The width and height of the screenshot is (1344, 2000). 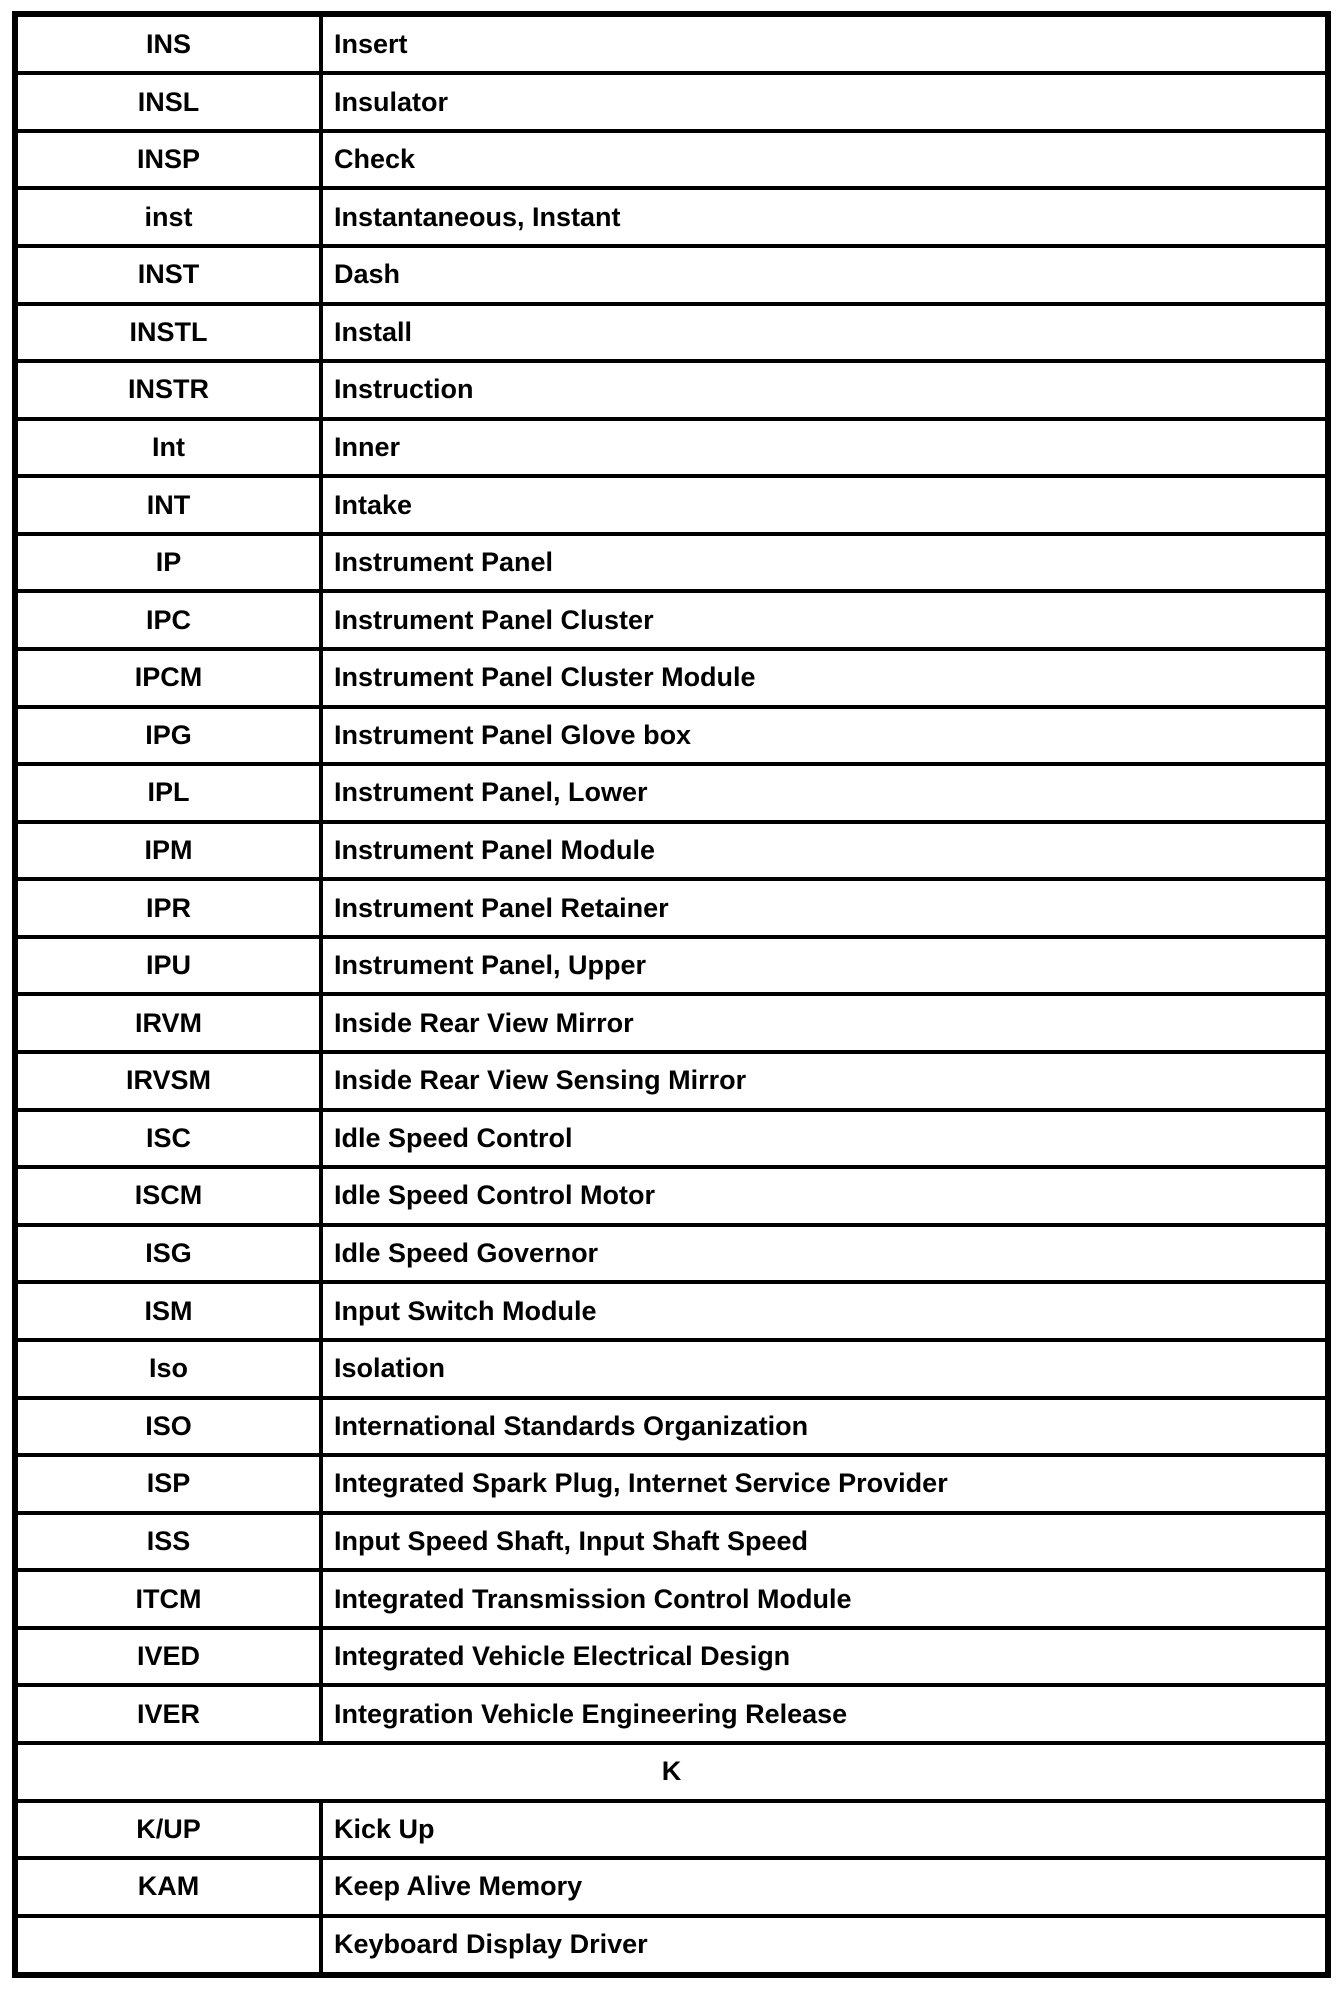 What do you see at coordinates (824, 908) in the screenshot?
I see `meaning-cell: Instrument Panel Retainer` at bounding box center [824, 908].